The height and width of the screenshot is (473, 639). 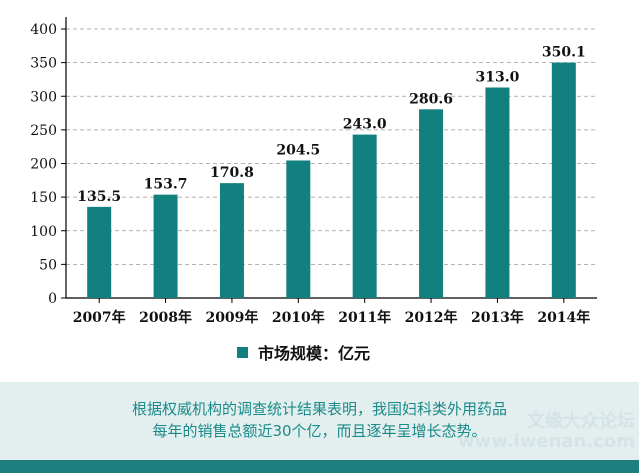 What do you see at coordinates (52, 299) in the screenshot?
I see `y-tick-label: 0` at bounding box center [52, 299].